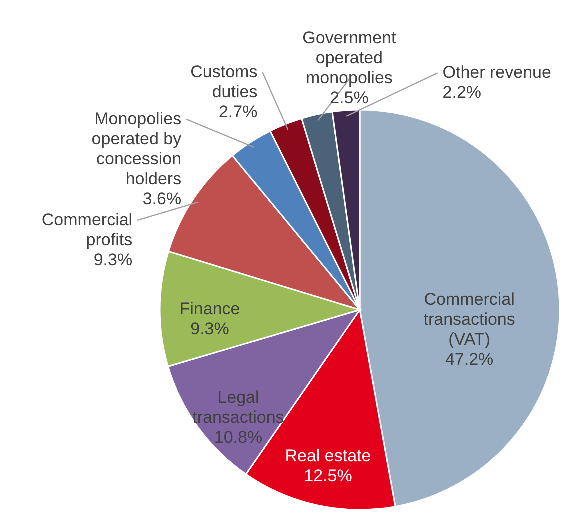 The height and width of the screenshot is (513, 571). Describe the element at coordinates (469, 360) in the screenshot. I see `data-label: 47.2%` at that location.